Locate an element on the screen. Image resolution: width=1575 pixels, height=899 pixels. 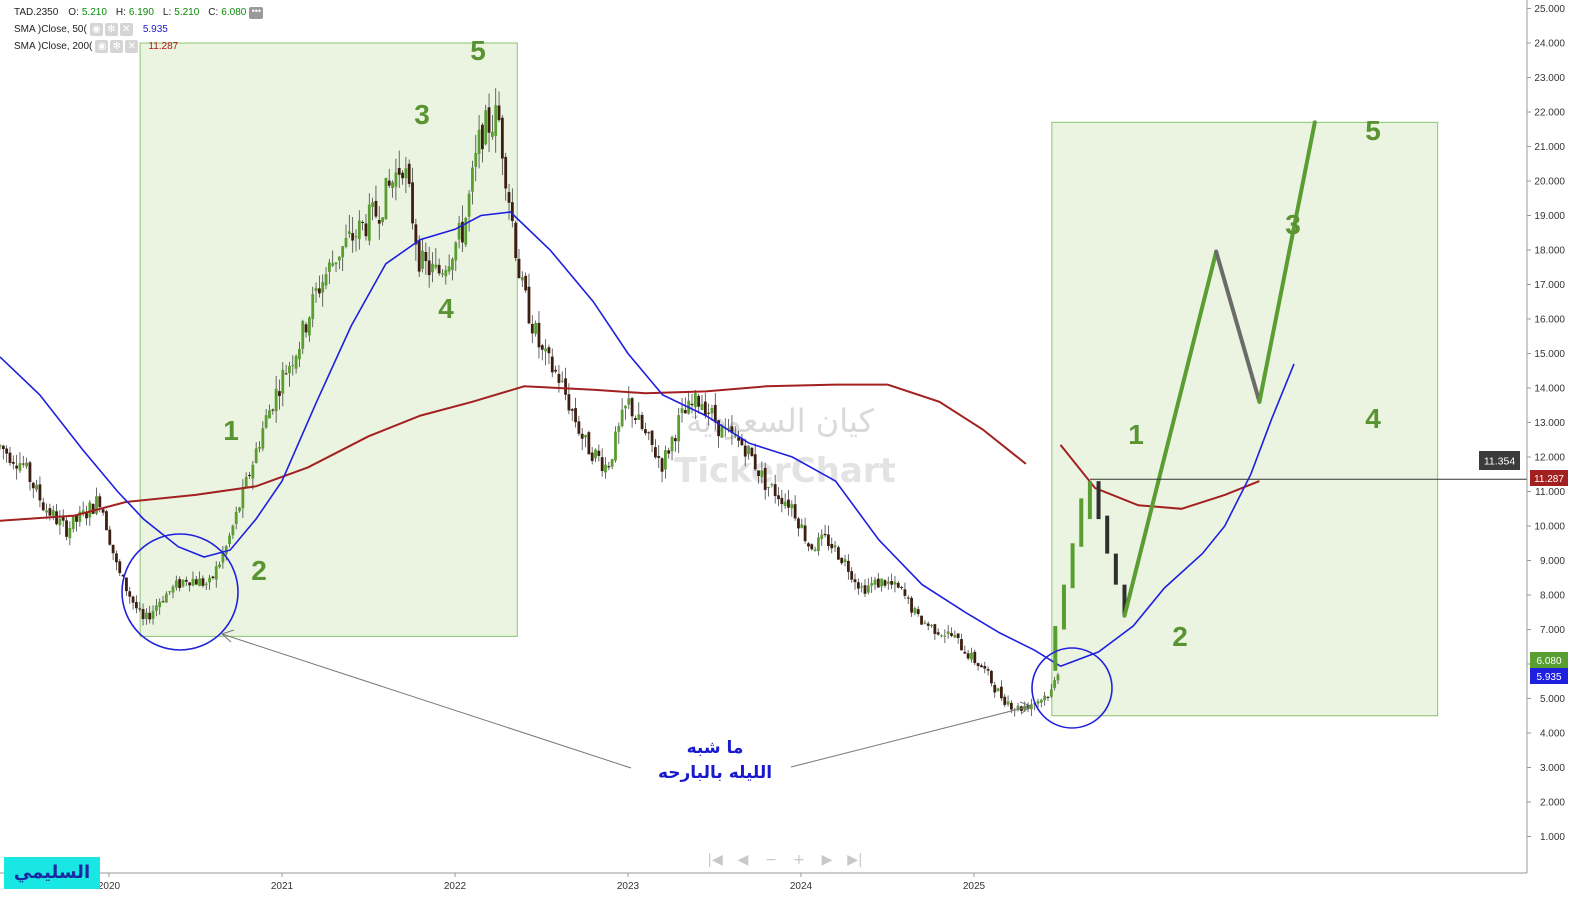
nav-first-button: |◀ is located at coordinates (715, 860).